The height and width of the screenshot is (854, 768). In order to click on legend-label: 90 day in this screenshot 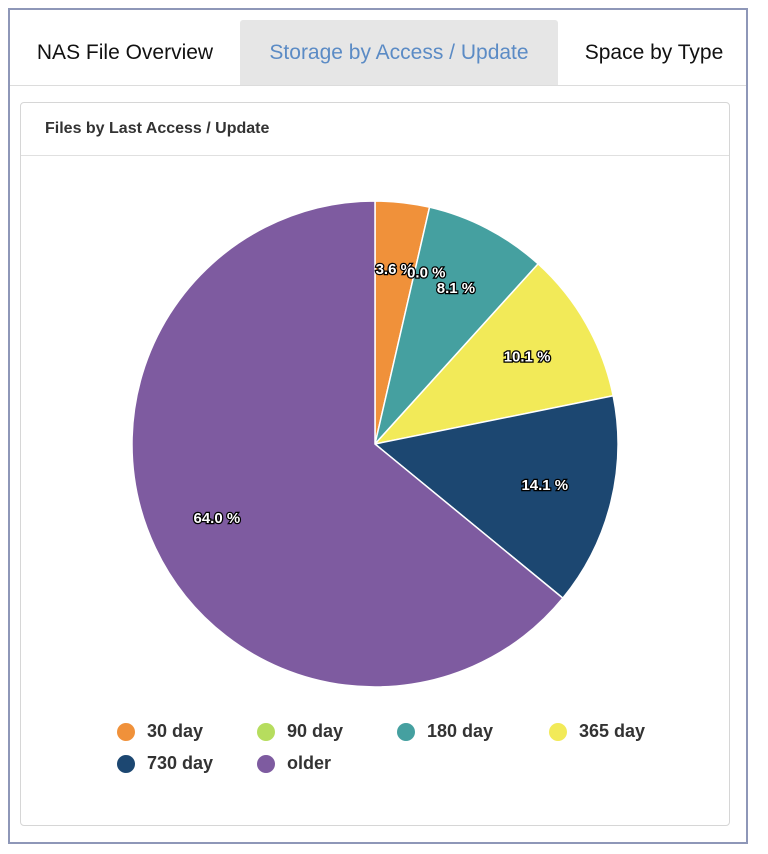, I will do `click(315, 731)`.